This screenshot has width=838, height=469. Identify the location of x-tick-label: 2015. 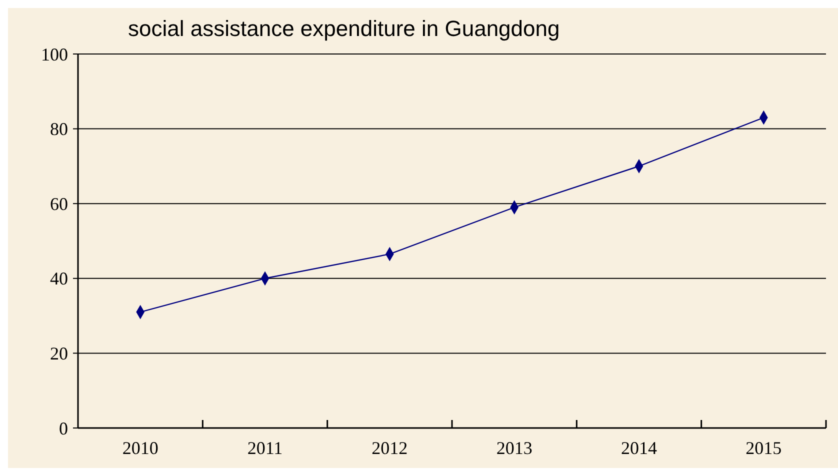
(764, 448).